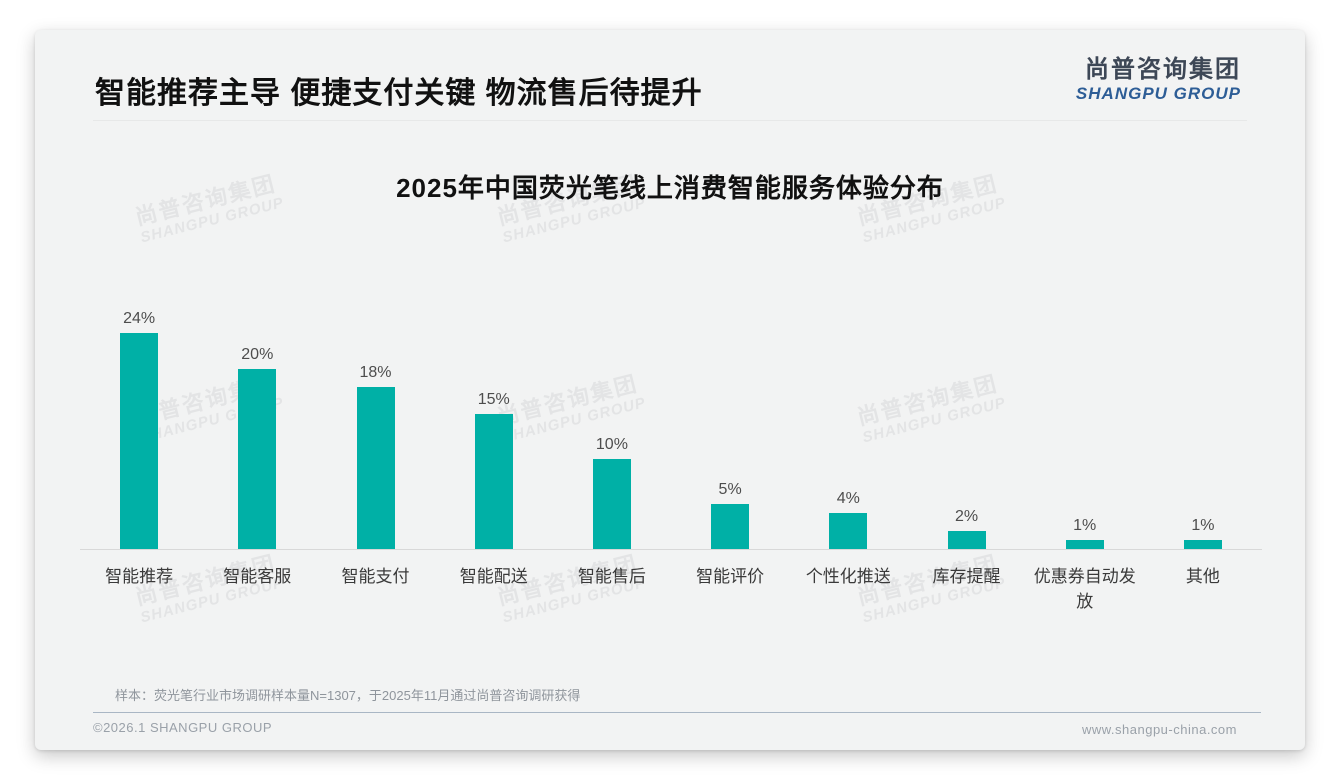 The width and height of the screenshot is (1340, 780). Describe the element at coordinates (677, 712) in the screenshot. I see `footer-divider` at that location.